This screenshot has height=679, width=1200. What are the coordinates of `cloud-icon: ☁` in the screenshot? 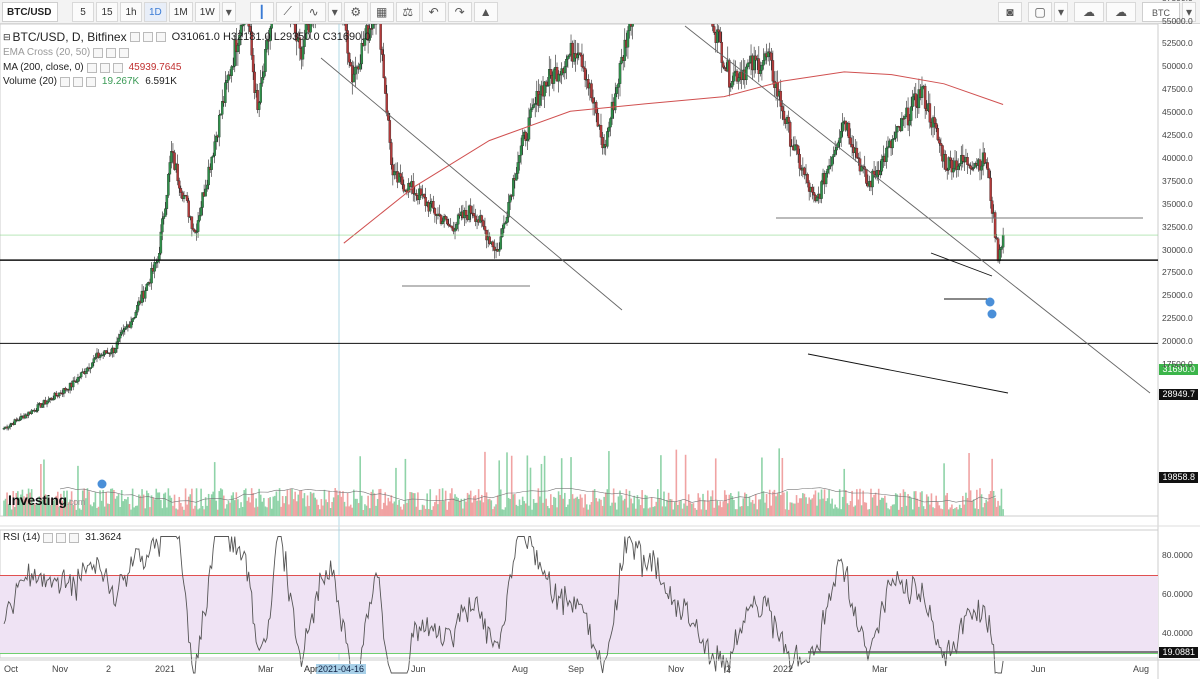 It's located at (1089, 12).